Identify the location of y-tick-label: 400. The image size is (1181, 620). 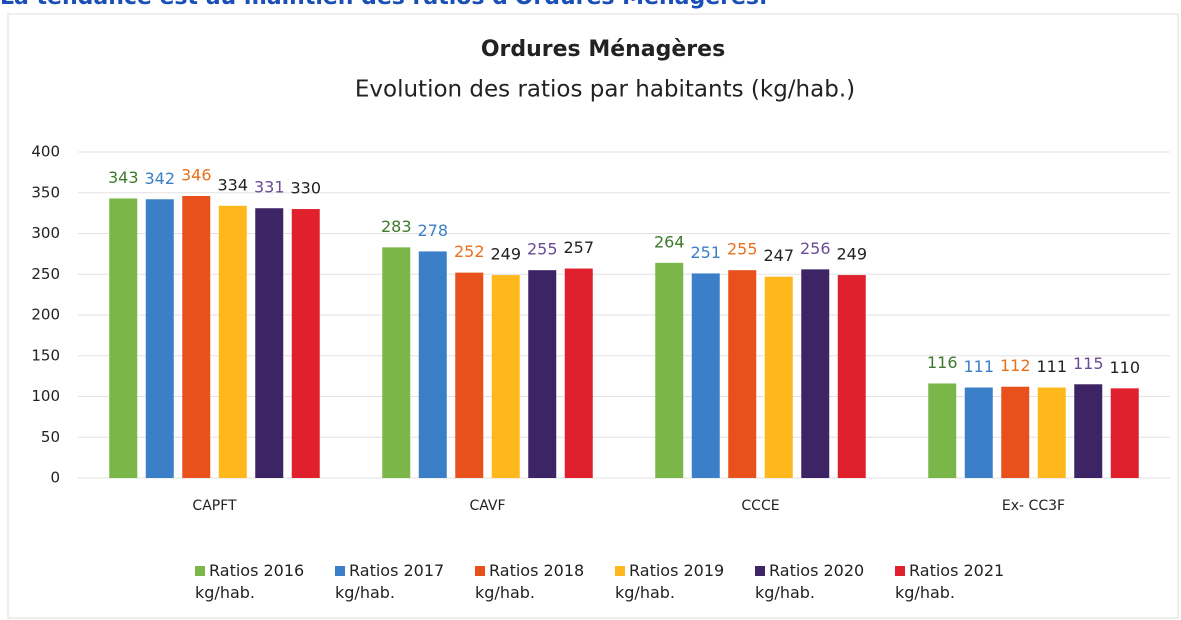
(45, 152).